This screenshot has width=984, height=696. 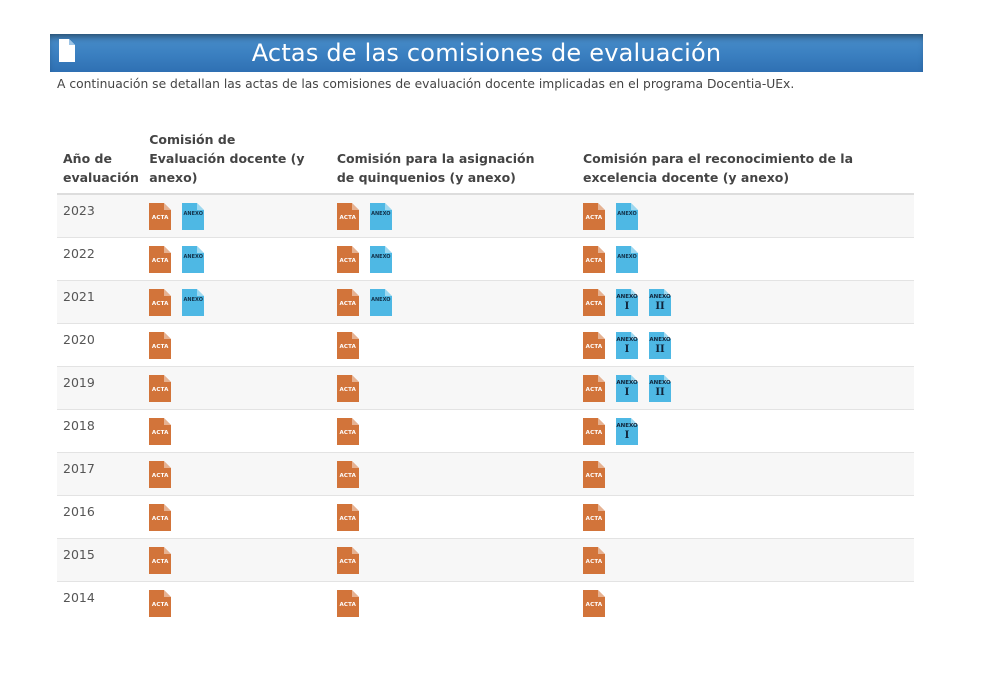 What do you see at coordinates (100, 430) in the screenshot?
I see `year-cell: 2018` at bounding box center [100, 430].